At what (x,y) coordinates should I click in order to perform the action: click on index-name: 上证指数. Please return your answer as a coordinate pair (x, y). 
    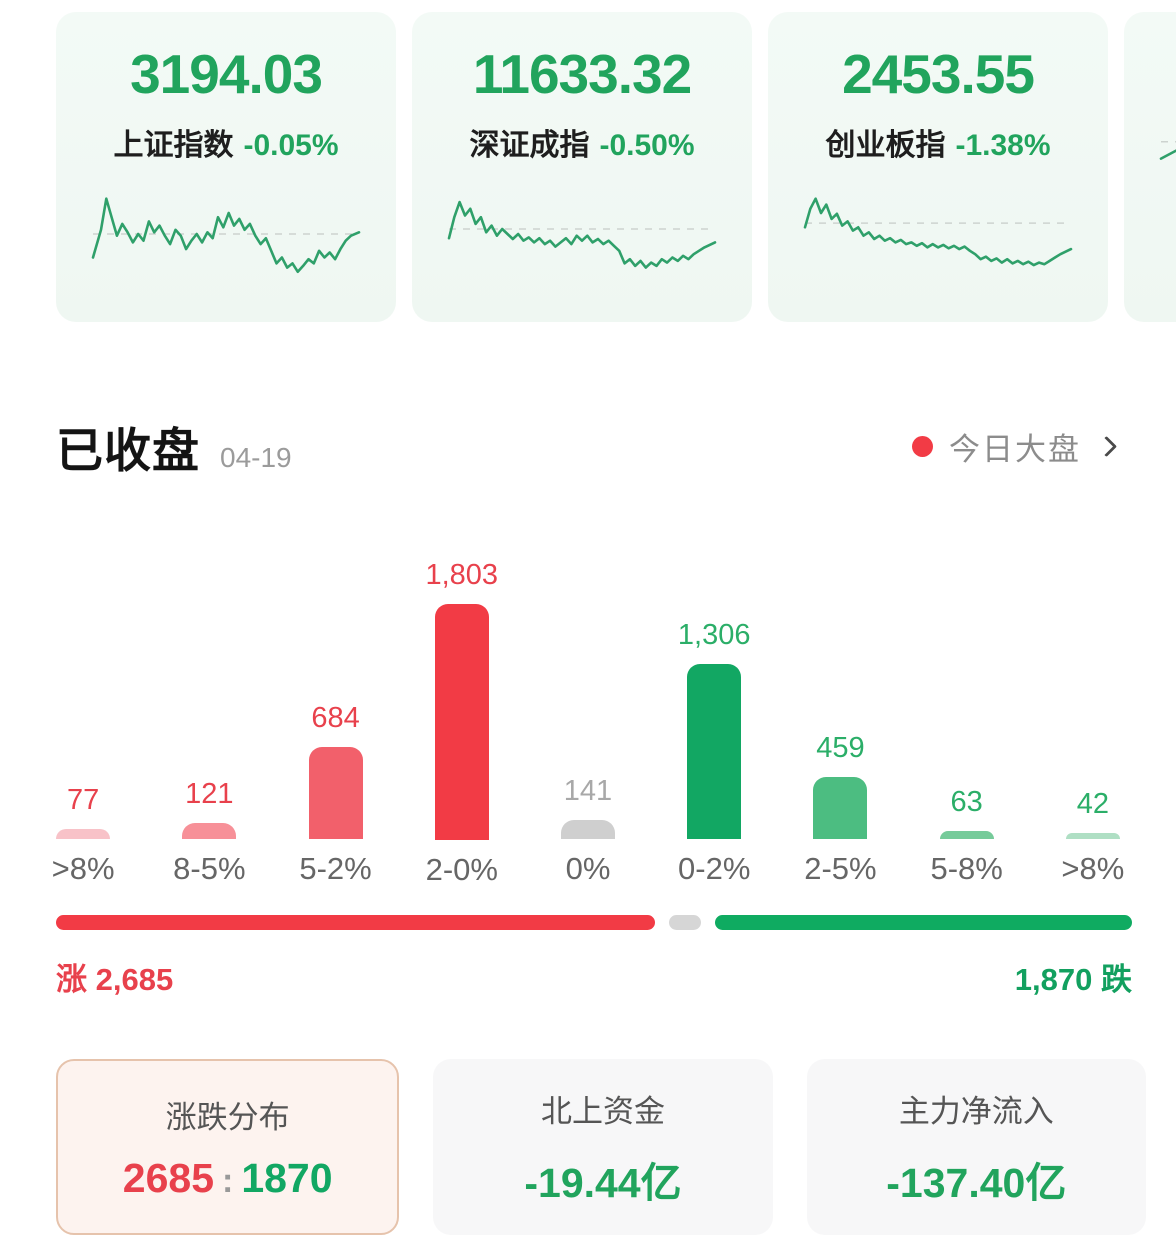
    Looking at the image, I should click on (173, 145).